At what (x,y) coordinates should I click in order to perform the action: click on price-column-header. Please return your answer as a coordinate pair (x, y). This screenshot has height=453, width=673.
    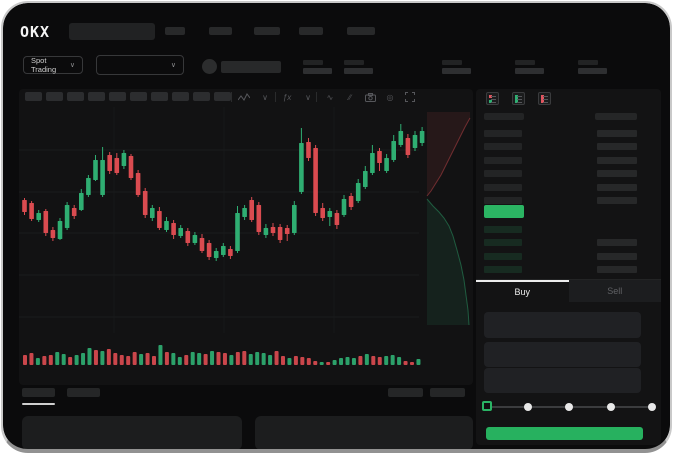
    Looking at the image, I should click on (504, 116).